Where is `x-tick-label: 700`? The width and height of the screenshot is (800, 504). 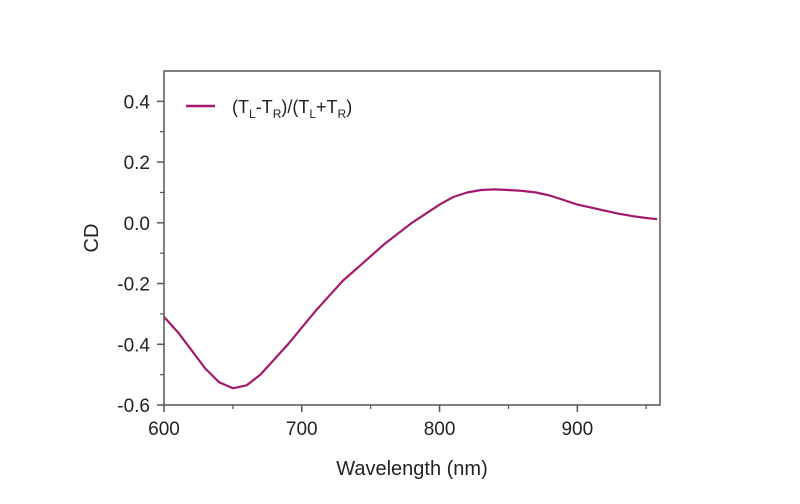 x-tick-label: 700 is located at coordinates (302, 429).